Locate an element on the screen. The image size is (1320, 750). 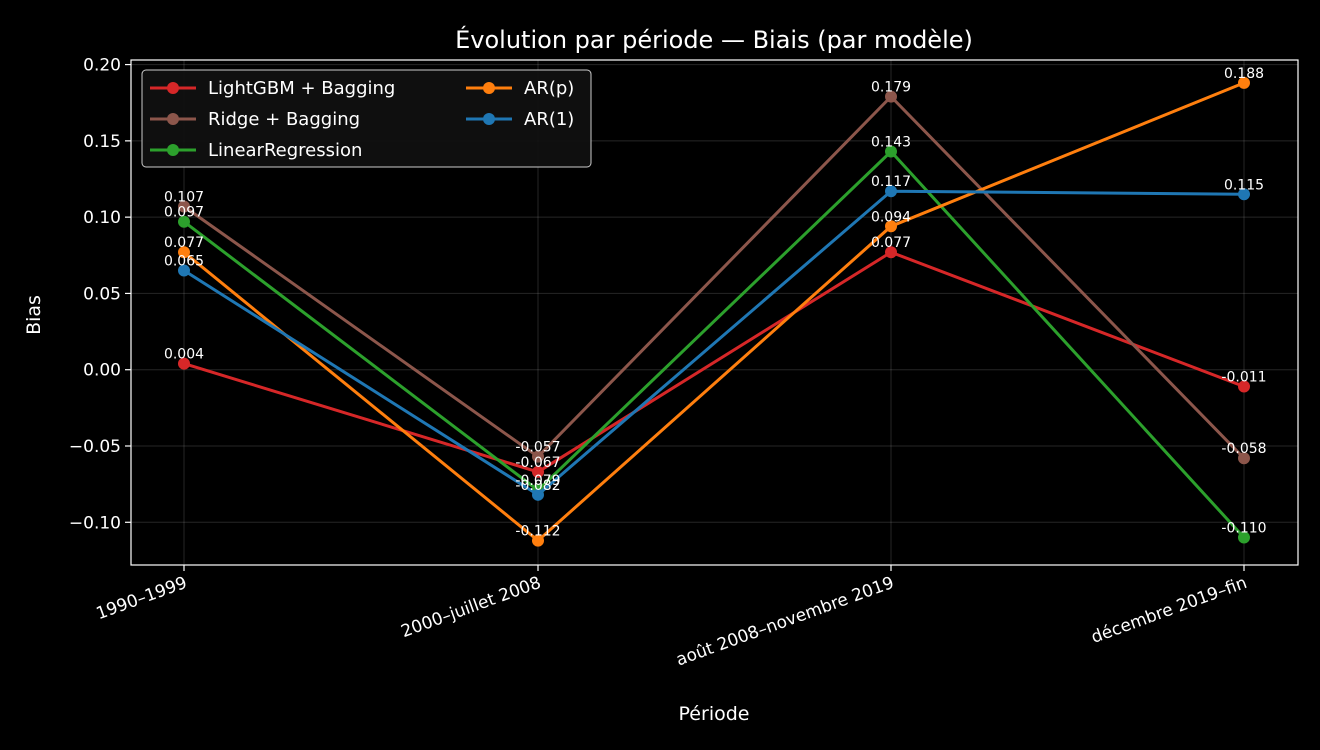
y-tick-label: 0.10 is located at coordinates (102, 218).